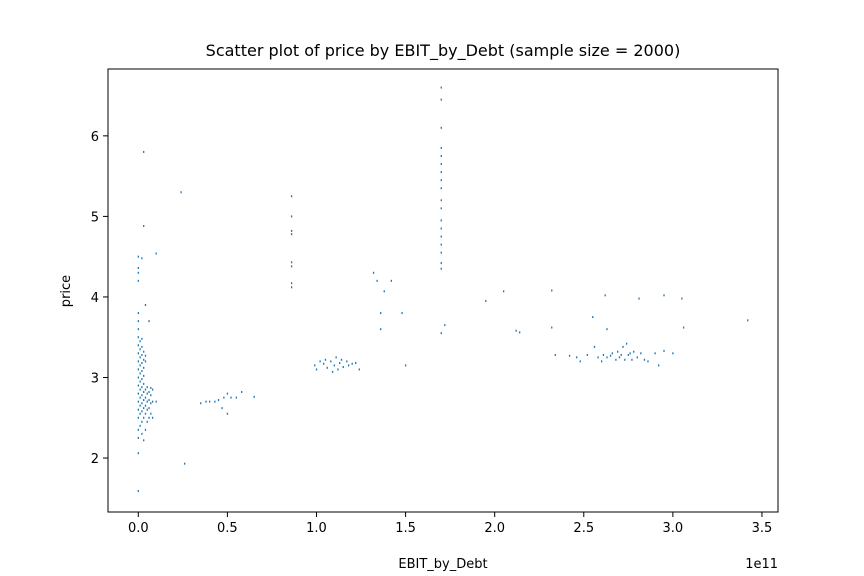  I want to click on y-axis: 2 3 4 5 6, so click(99, 298).